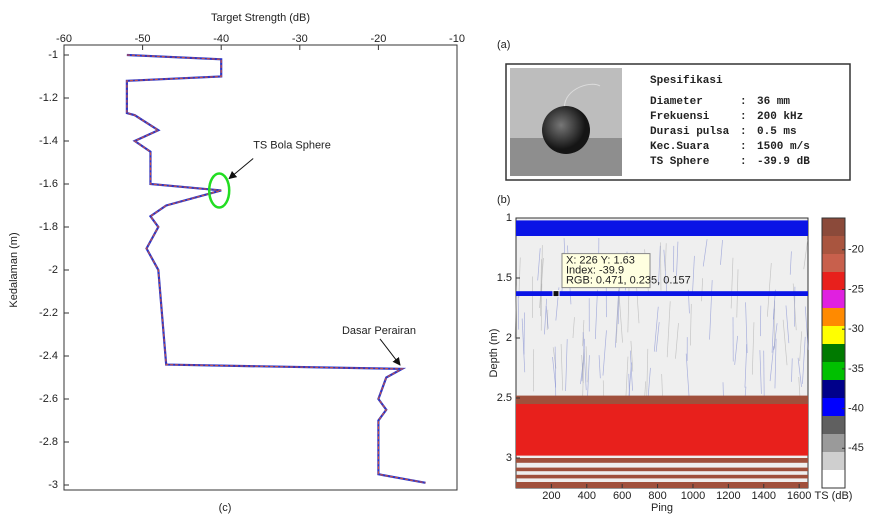 This screenshot has width=890, height=519. Describe the element at coordinates (503, 200) in the screenshot. I see `panel-label: (b)` at that location.